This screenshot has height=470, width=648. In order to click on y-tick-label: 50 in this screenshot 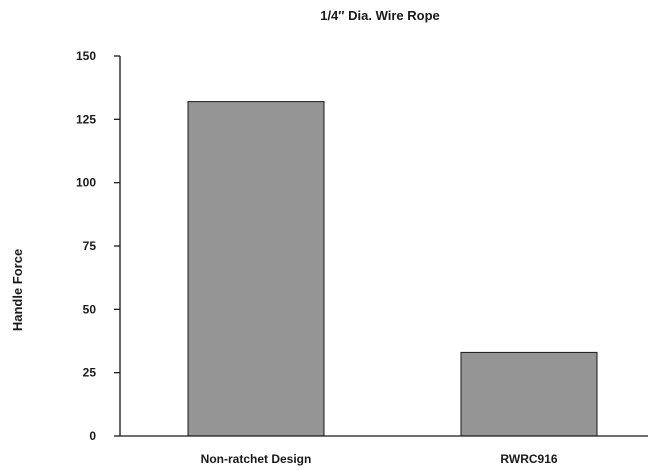, I will do `click(90, 309)`.